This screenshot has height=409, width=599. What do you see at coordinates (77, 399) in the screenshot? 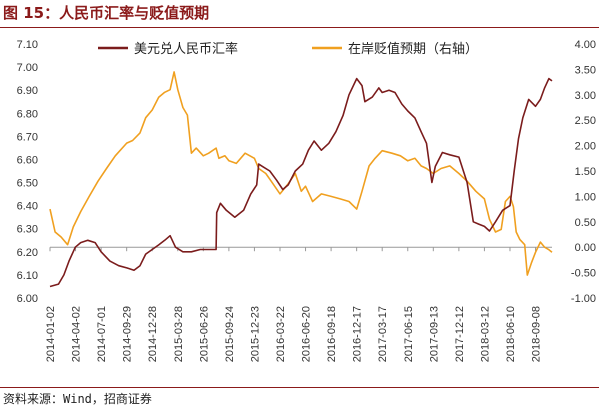
I see `source-note: 资料来源：Wind，招商证券` at bounding box center [77, 399].